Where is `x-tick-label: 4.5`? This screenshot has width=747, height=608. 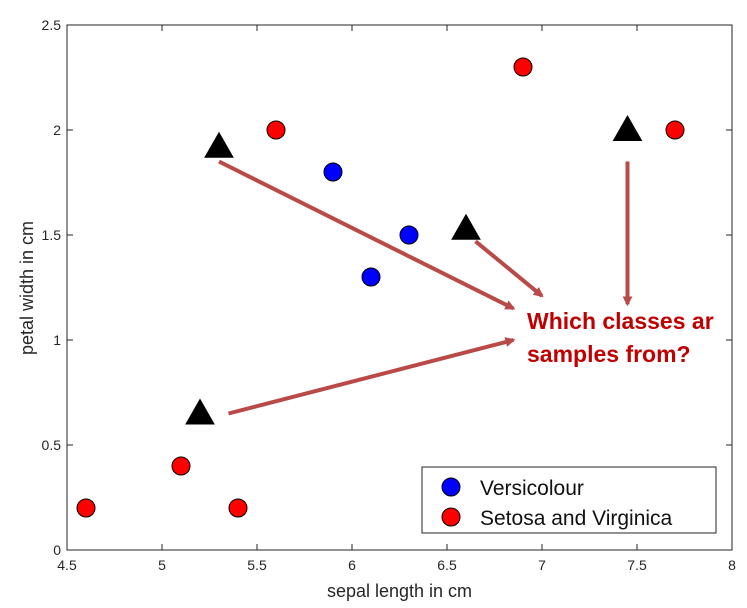
x-tick-label: 4.5 is located at coordinates (67, 565).